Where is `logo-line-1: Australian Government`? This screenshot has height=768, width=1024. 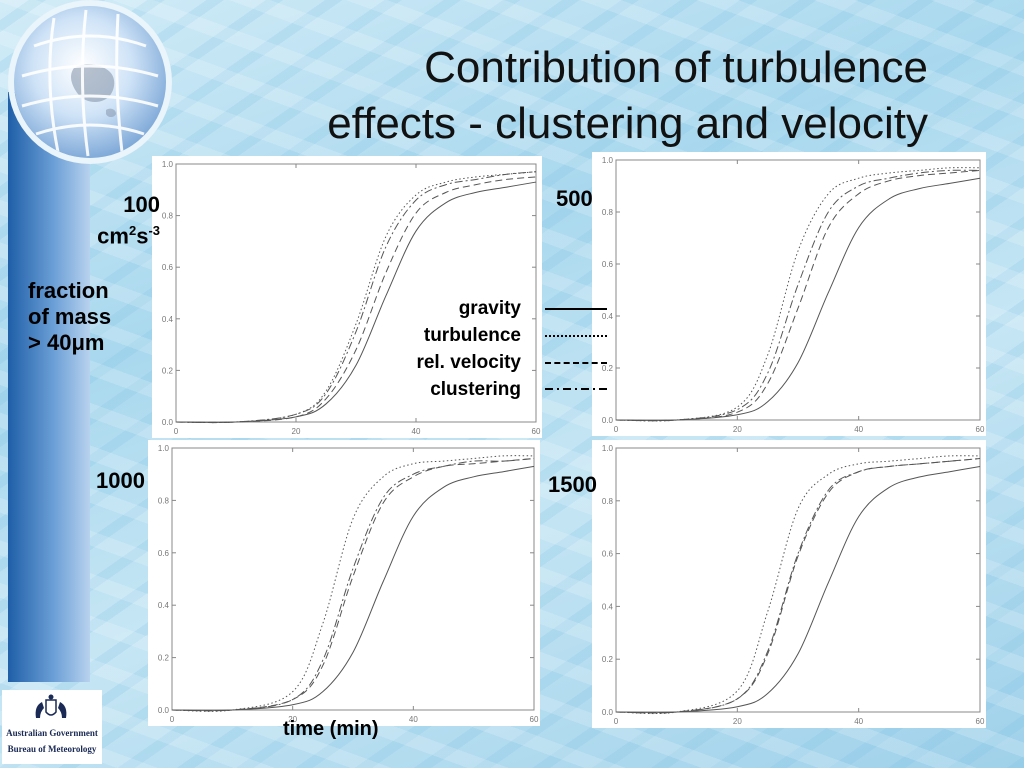 logo-line-1: Australian Government is located at coordinates (52, 733).